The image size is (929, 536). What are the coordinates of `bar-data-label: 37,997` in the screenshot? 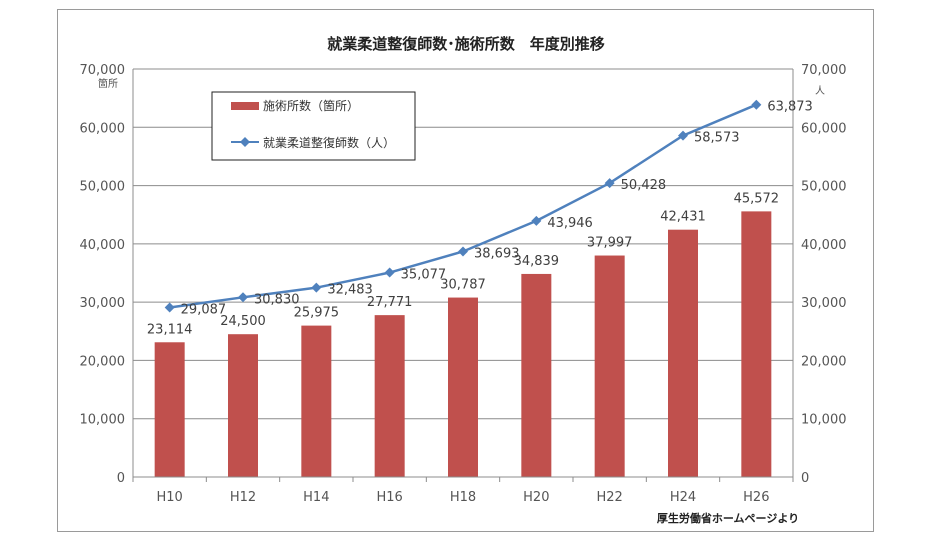 It's located at (610, 243).